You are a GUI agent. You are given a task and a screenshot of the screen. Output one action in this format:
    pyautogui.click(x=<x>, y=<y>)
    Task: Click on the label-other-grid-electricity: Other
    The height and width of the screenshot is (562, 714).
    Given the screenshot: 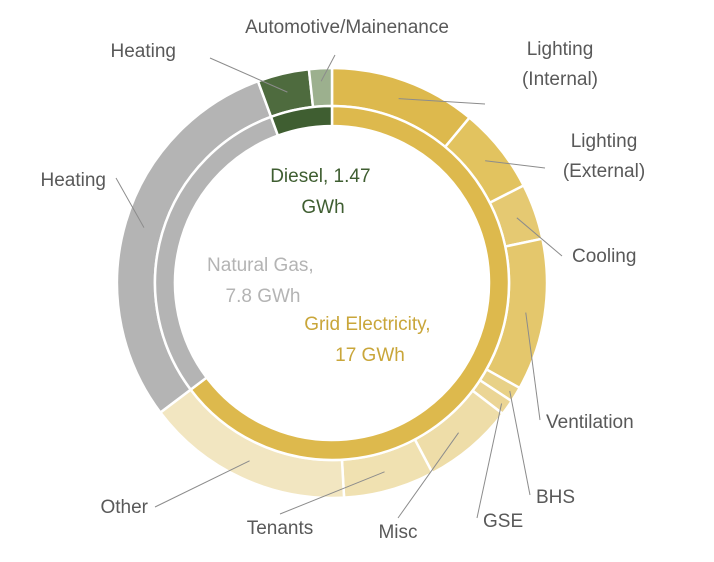 What is the action you would take?
    pyautogui.click(x=124, y=507)
    